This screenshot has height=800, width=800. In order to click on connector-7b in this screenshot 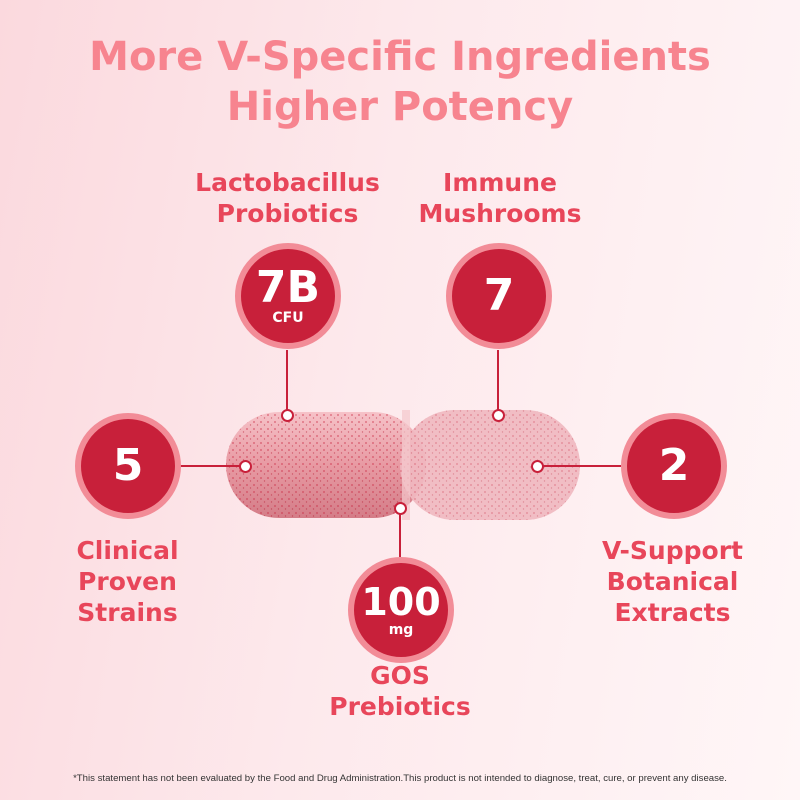, I will do `click(287, 381)`.